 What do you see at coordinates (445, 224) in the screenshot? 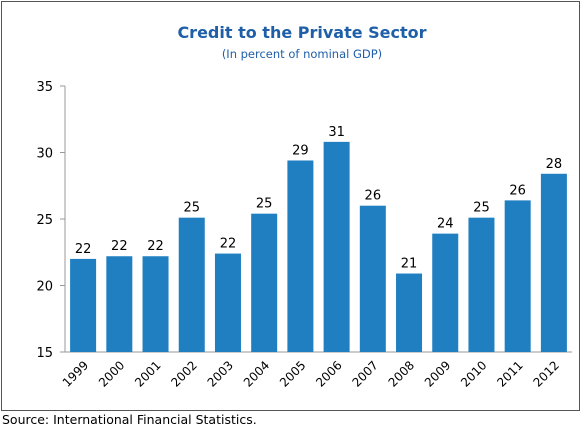
I see `value-label: 24` at bounding box center [445, 224].